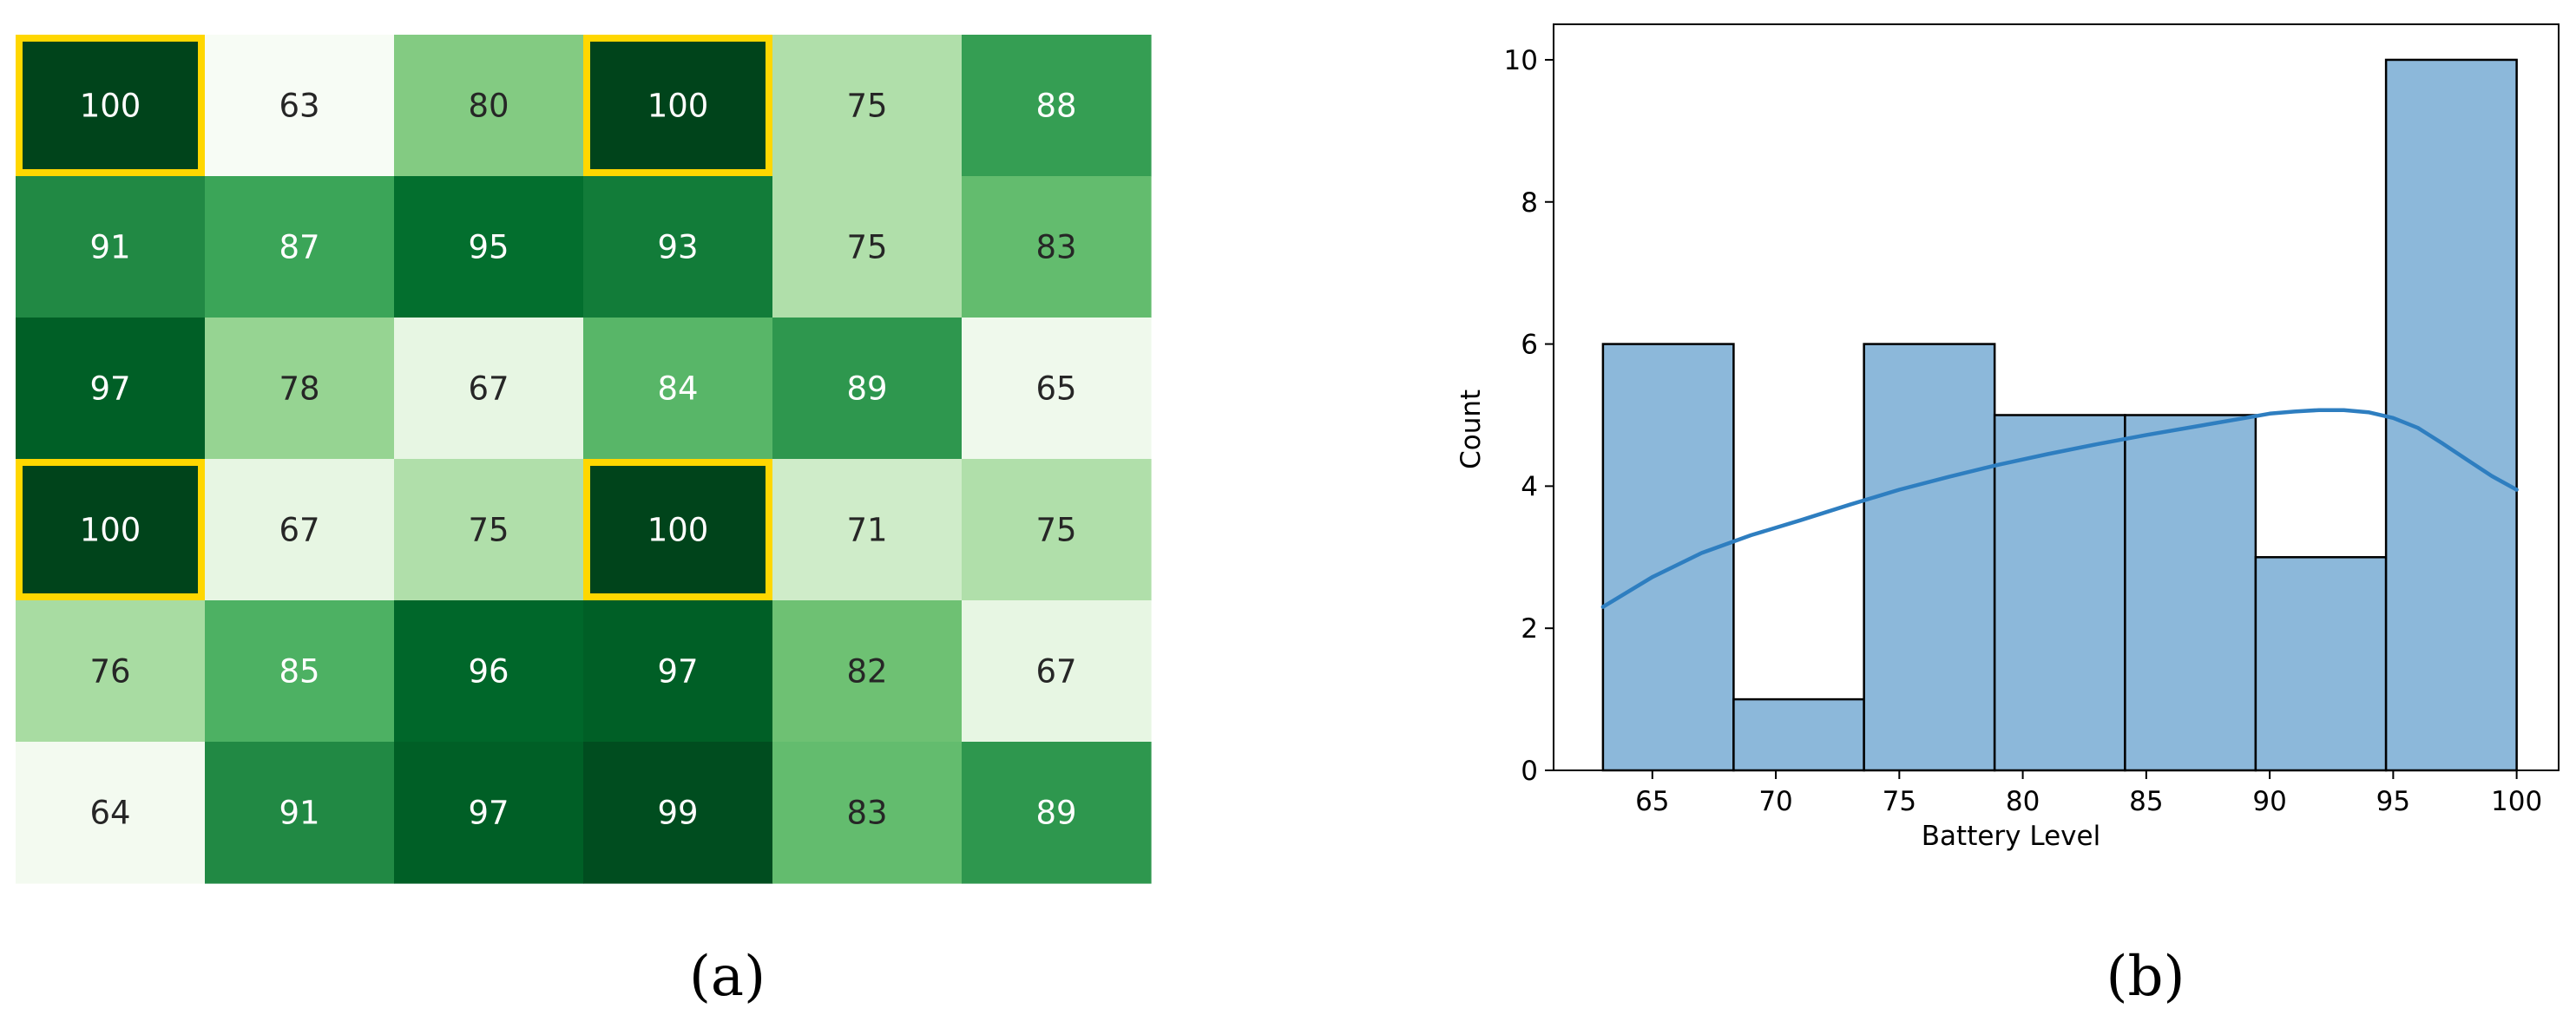  I want to click on x-tick-label: 100, so click(2516, 801).